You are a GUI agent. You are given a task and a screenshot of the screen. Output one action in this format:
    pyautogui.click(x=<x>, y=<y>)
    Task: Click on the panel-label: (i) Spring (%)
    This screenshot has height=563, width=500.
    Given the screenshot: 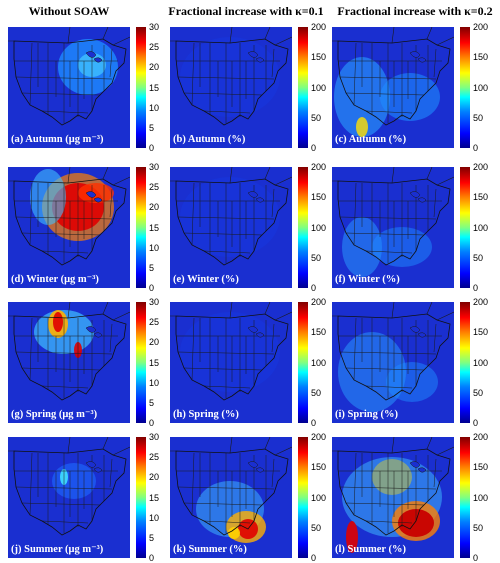 What is the action you would take?
    pyautogui.click(x=366, y=414)
    